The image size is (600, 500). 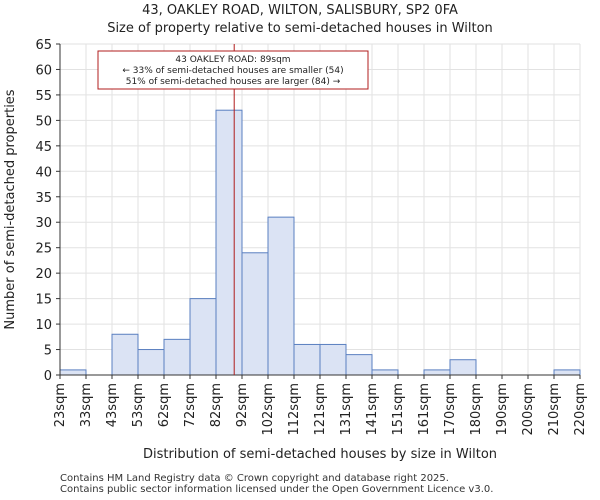 What do you see at coordinates (43, 198) in the screenshot?
I see `y-tick-label: 35` at bounding box center [43, 198].